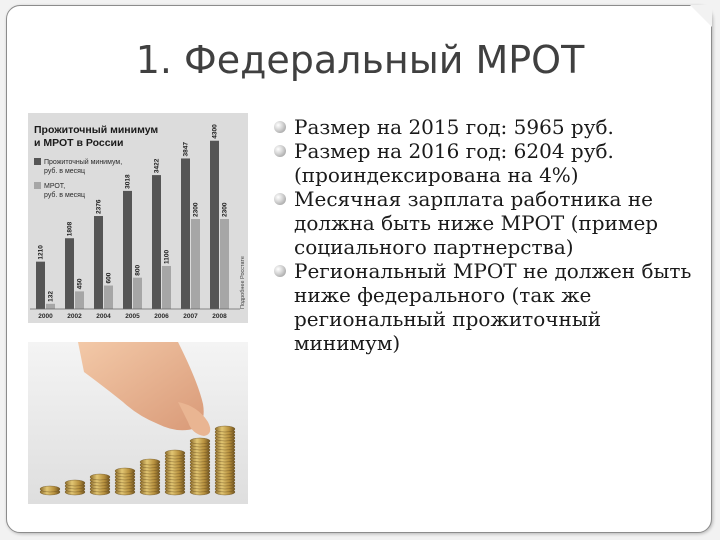  Describe the element at coordinates (40, 285) in the screenshot. I see `bar-subsistence-2000` at that location.